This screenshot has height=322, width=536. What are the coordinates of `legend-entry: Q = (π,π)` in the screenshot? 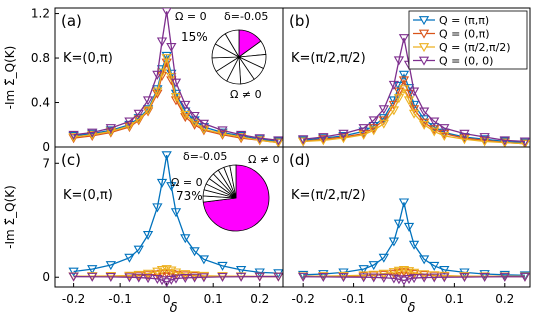 It's located at (464, 20).